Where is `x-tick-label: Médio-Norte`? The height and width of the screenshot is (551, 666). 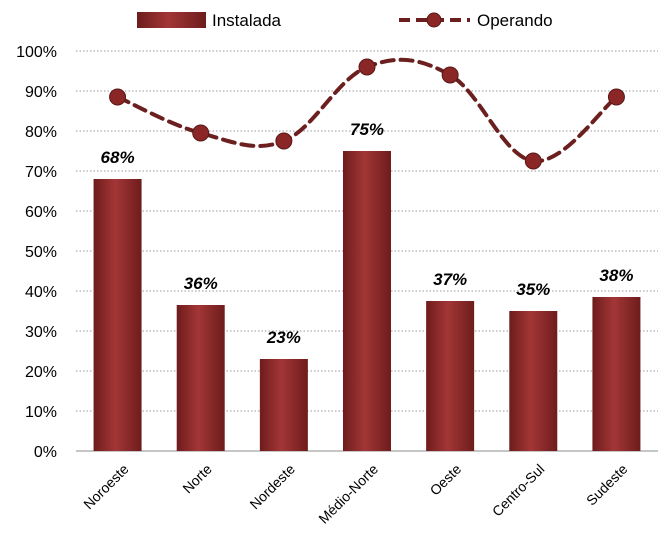
x-tick-label: Médio-Norte is located at coordinates (348, 494).